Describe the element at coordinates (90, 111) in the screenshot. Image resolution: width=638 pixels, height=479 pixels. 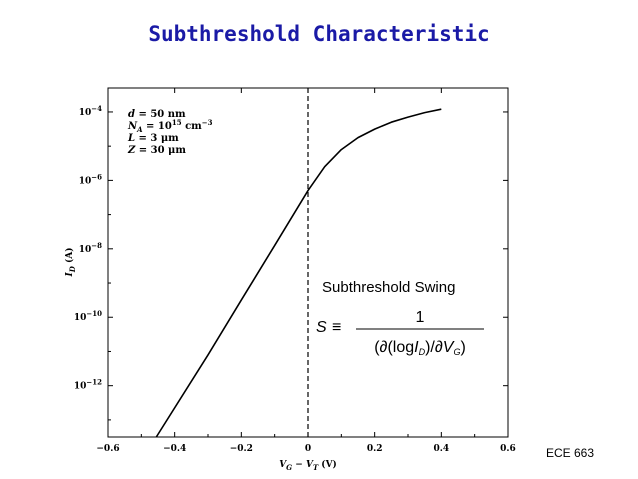
I see `y-tick-label: 10⁻⁴` at that location.